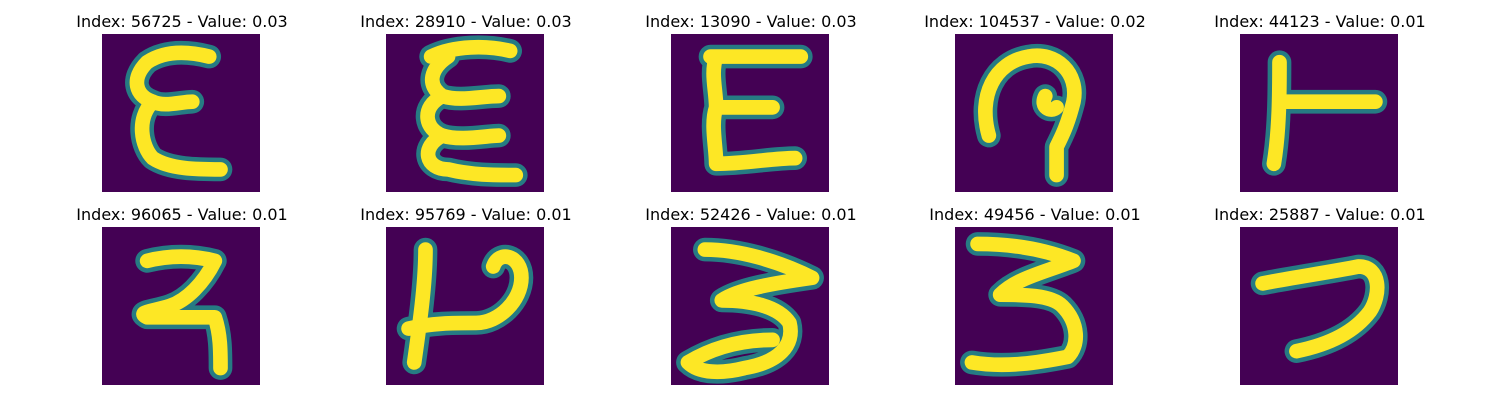 Image resolution: width=1500 pixels, height=400 pixels. Describe the element at coordinates (466, 21) in the screenshot. I see `panel-title: Index: 28910 - Value: 0.03` at that location.